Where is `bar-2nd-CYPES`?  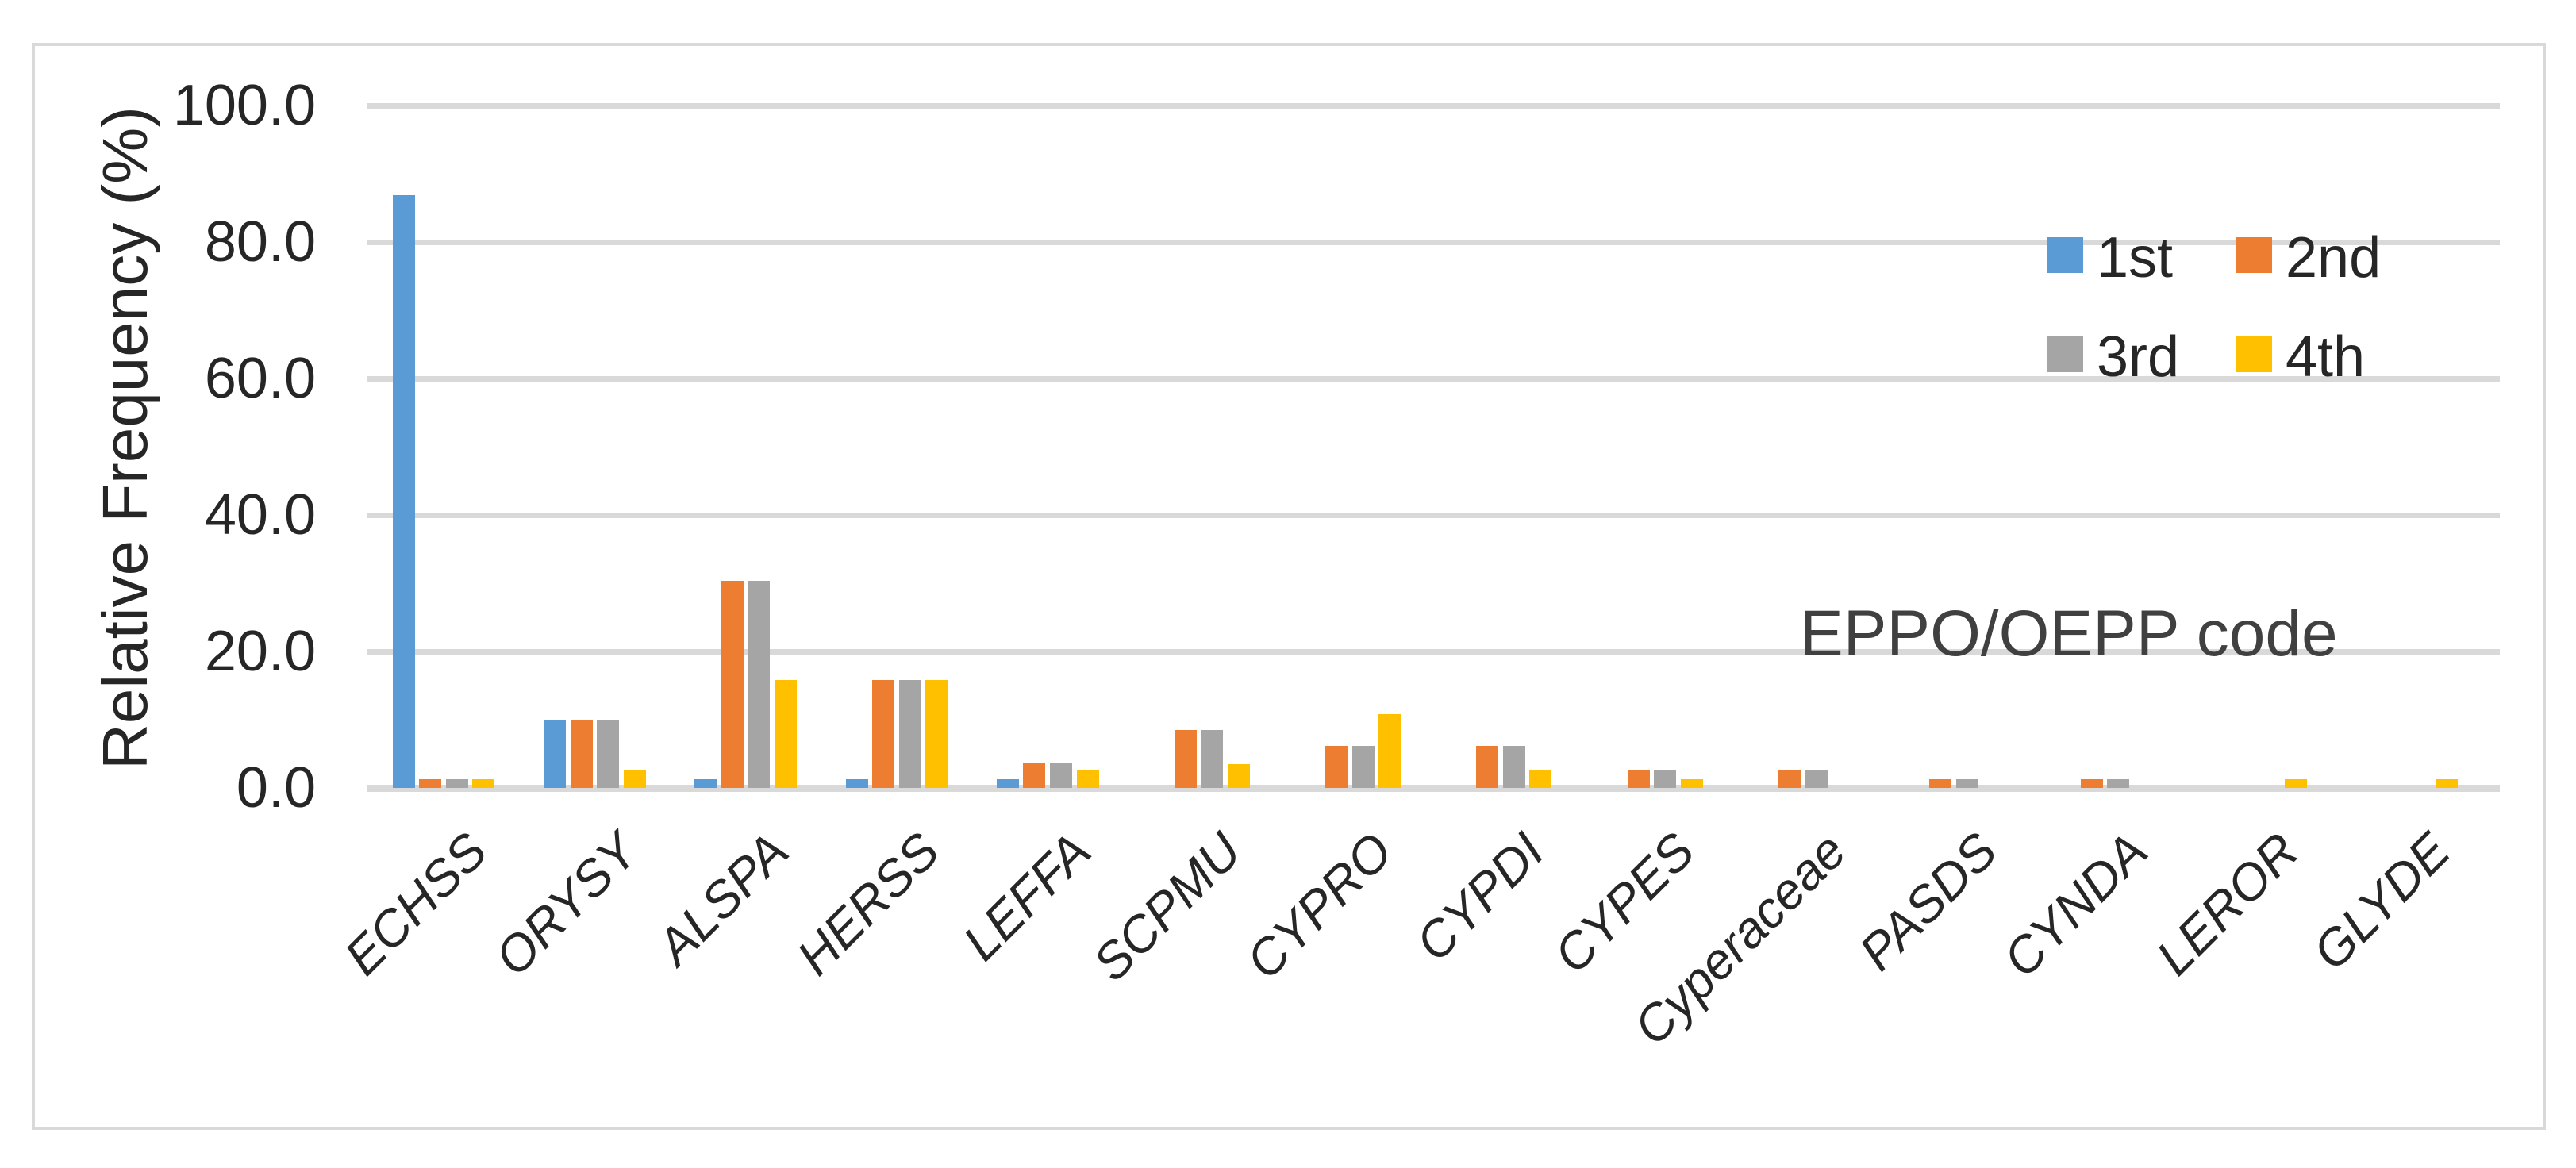 bar-2nd-CYPES is located at coordinates (1638, 779).